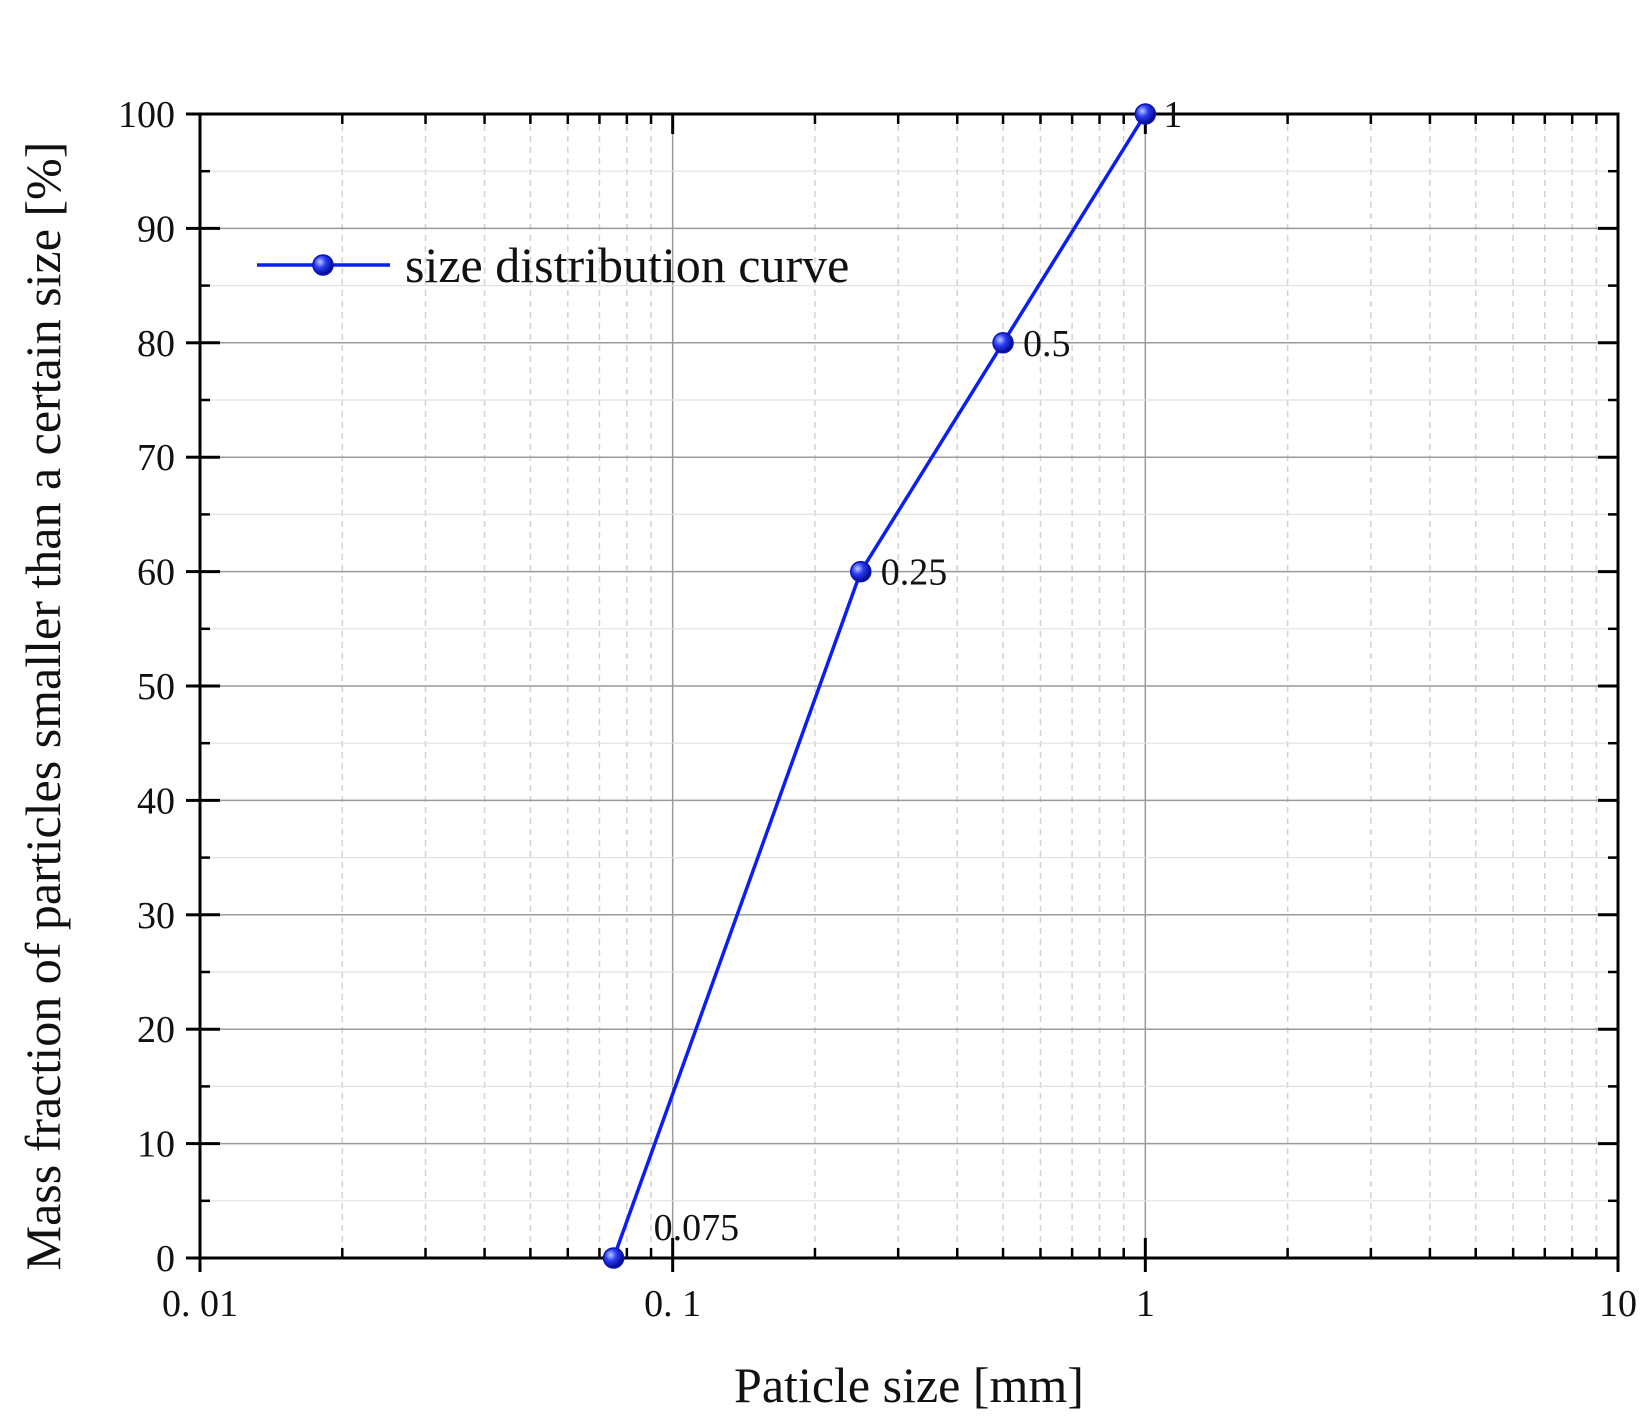 This screenshot has height=1428, width=1649. I want to click on y-tick-label: 0, so click(165, 1259).